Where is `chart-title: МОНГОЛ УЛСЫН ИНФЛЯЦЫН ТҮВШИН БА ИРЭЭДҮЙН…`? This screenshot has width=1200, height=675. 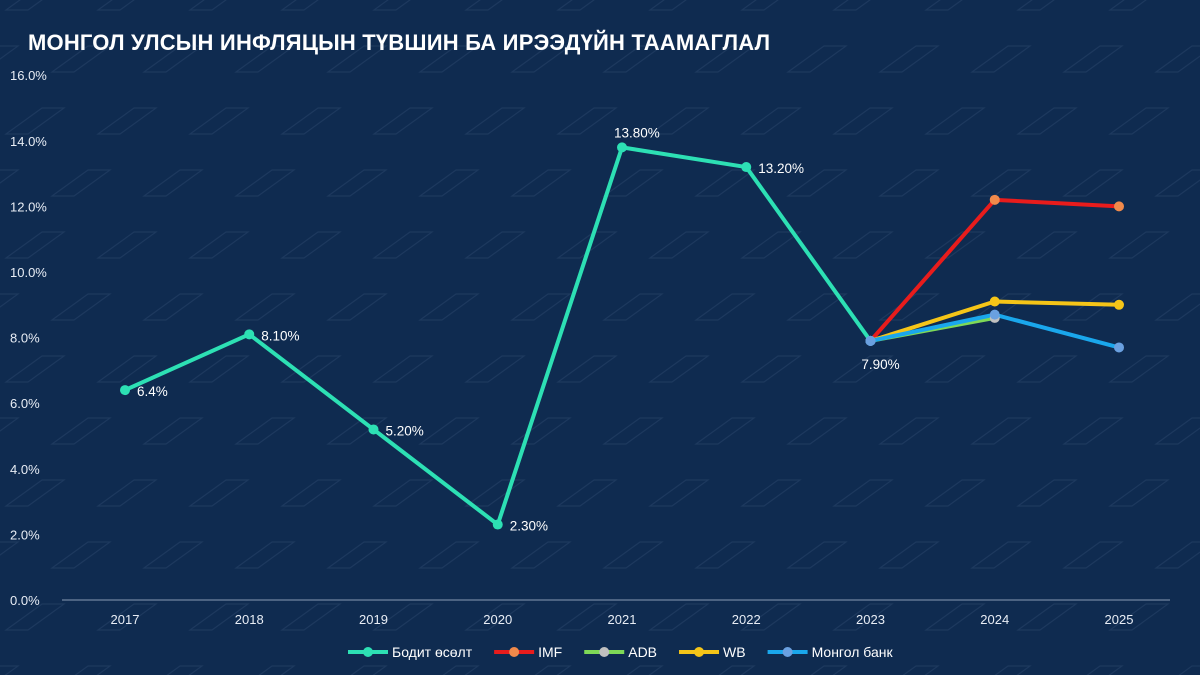 chart-title: МОНГОЛ УЛСЫН ИНФЛЯЦЫН ТҮВШИН БА ИРЭЭДҮЙН… is located at coordinates (399, 42).